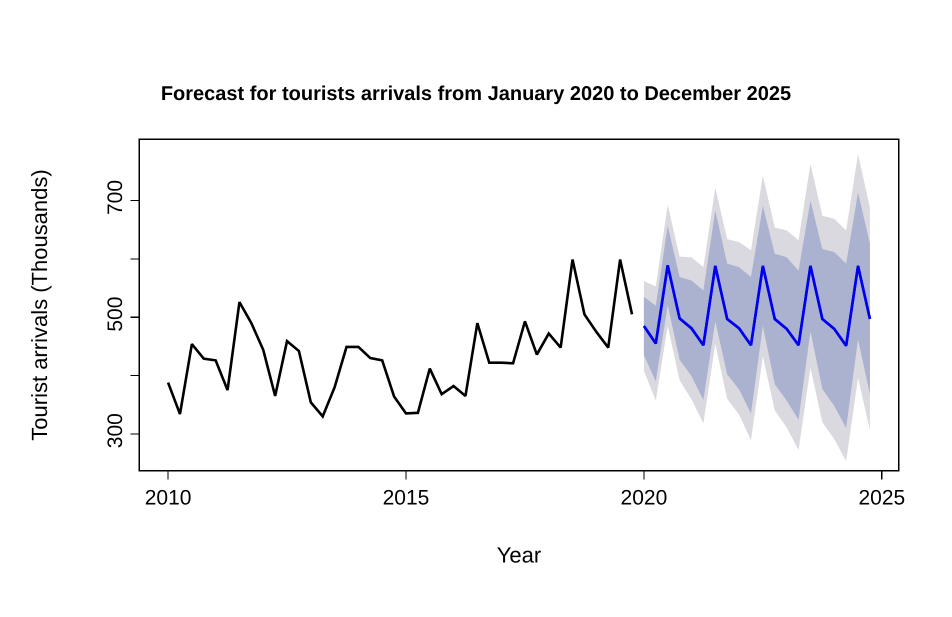 The image size is (952, 617). Describe the element at coordinates (116, 314) in the screenshot. I see `y-tick-label: 500` at that location.